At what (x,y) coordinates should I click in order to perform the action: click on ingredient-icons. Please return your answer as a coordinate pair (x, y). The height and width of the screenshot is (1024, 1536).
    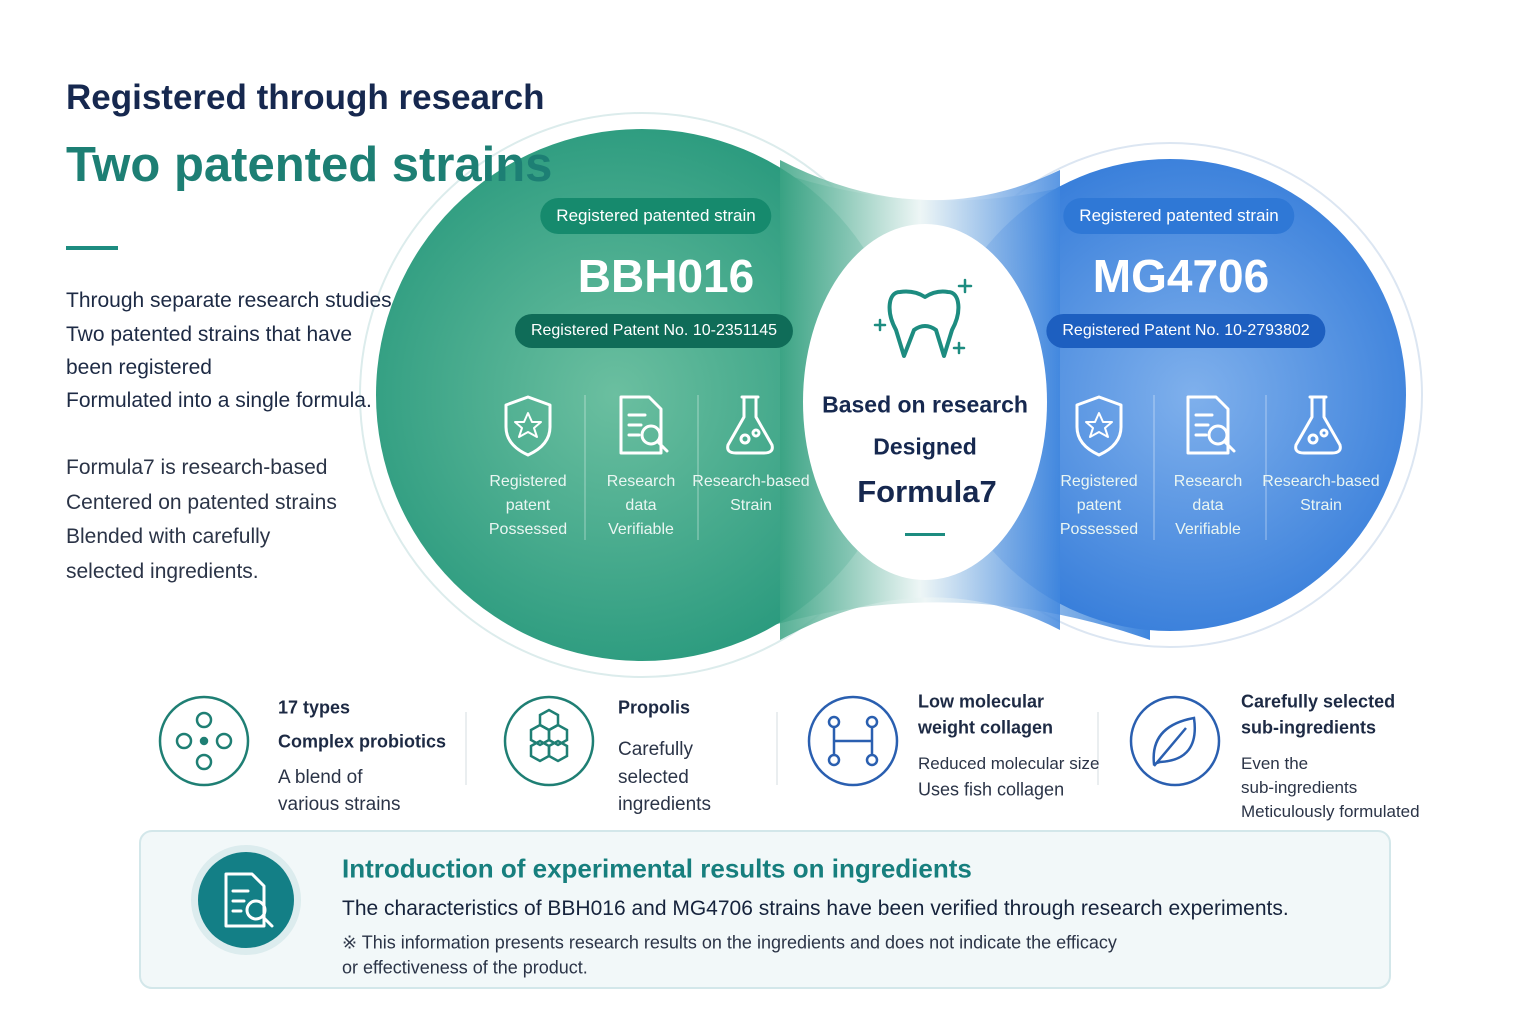
    Looking at the image, I should click on (689, 741).